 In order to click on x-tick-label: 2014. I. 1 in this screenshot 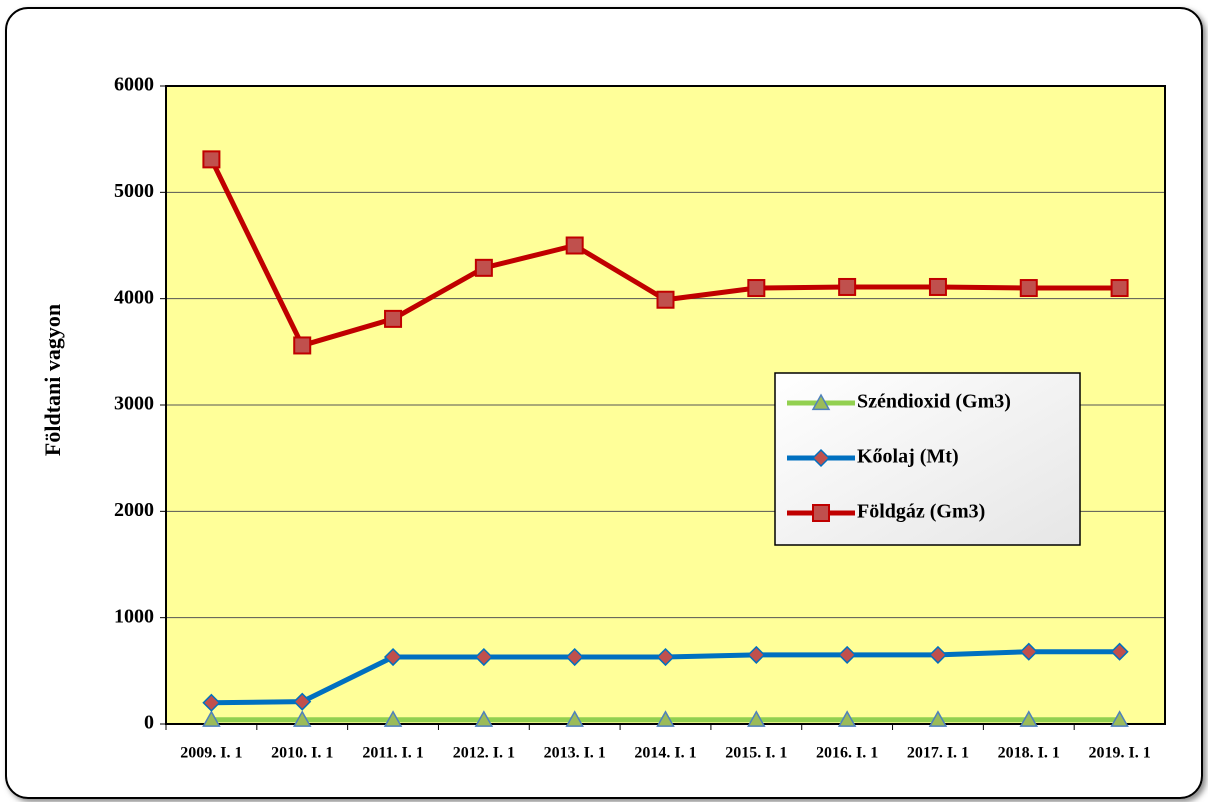, I will do `click(665, 753)`.